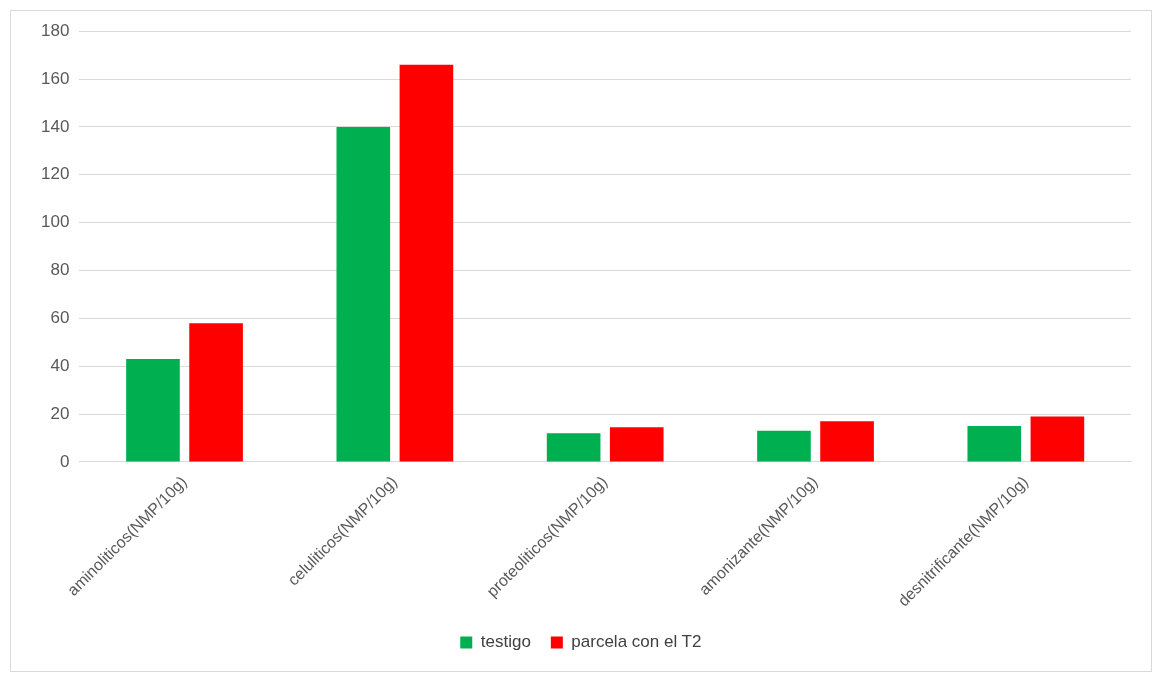 Image resolution: width=1160 pixels, height=679 pixels. Describe the element at coordinates (55, 126) in the screenshot. I see `y-tick-label: 140` at that location.